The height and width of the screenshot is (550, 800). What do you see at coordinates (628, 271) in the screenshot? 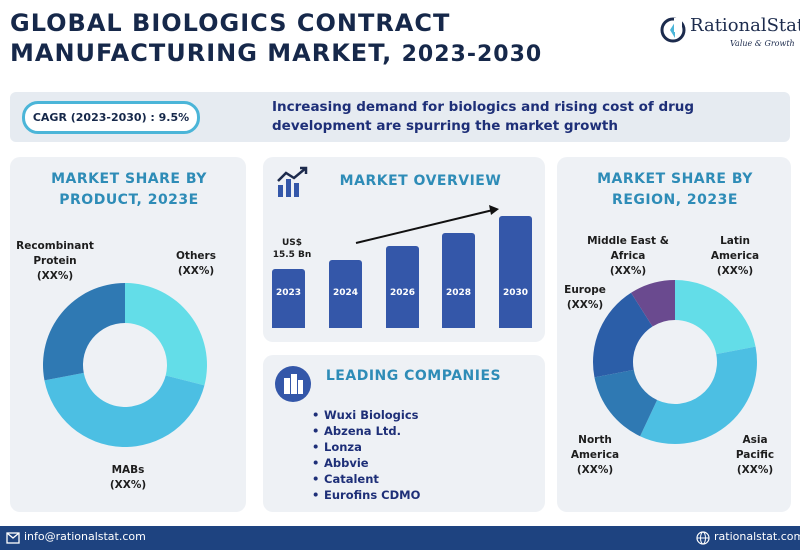
I see `label-mea-value: (XX%)` at bounding box center [628, 271].